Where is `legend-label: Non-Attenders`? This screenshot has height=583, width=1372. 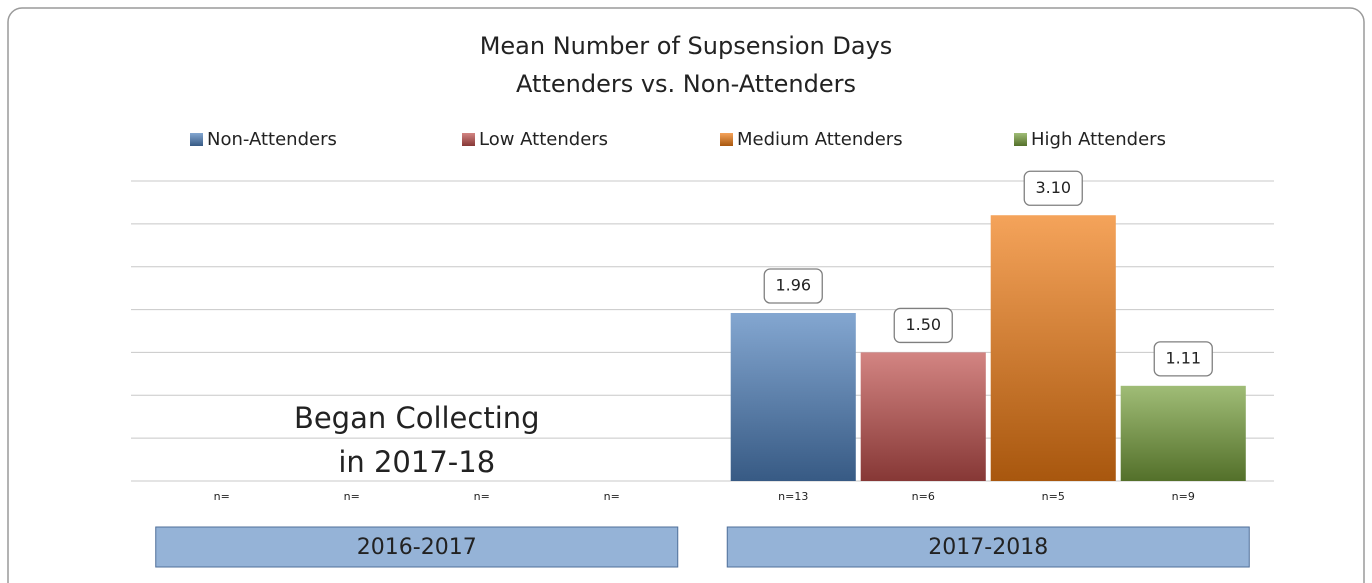
legend-label: Non-Attenders is located at coordinates (272, 139).